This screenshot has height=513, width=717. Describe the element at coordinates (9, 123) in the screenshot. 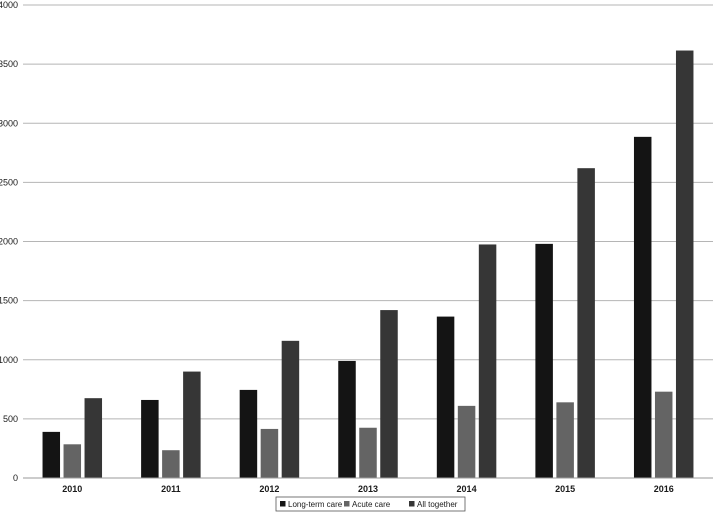

I see `y-tick-label: 3000` at that location.